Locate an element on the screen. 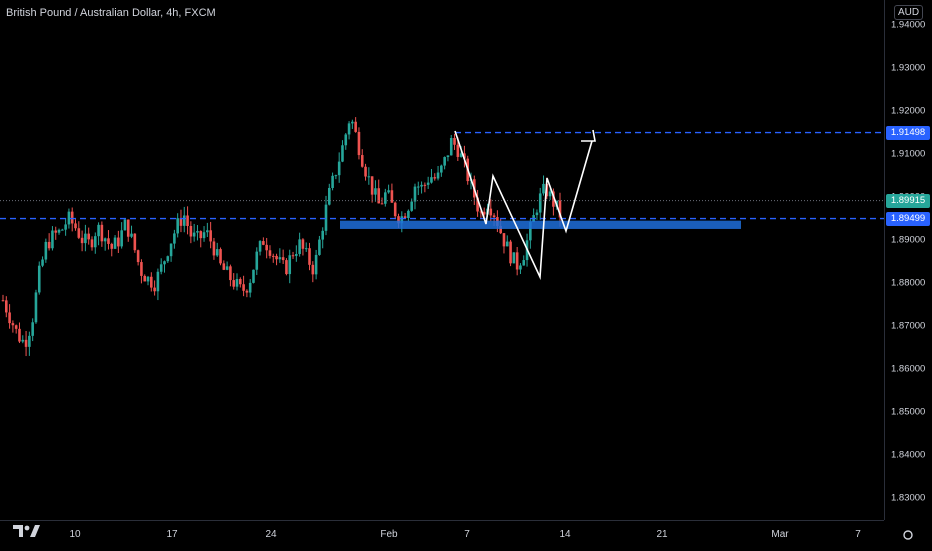 The width and height of the screenshot is (932, 551). price-label: 1.92000 is located at coordinates (908, 111).